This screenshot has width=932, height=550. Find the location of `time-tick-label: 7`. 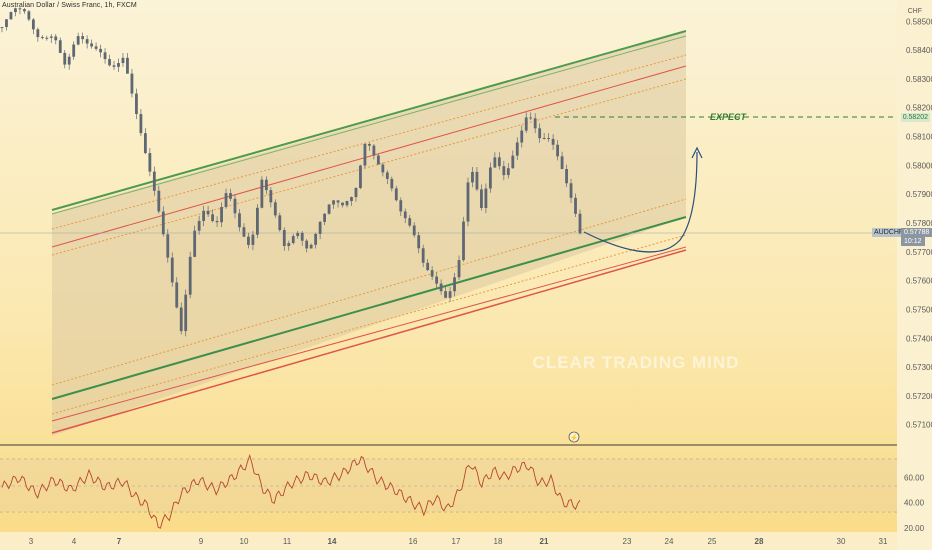

time-tick-label: 7 is located at coordinates (119, 541).